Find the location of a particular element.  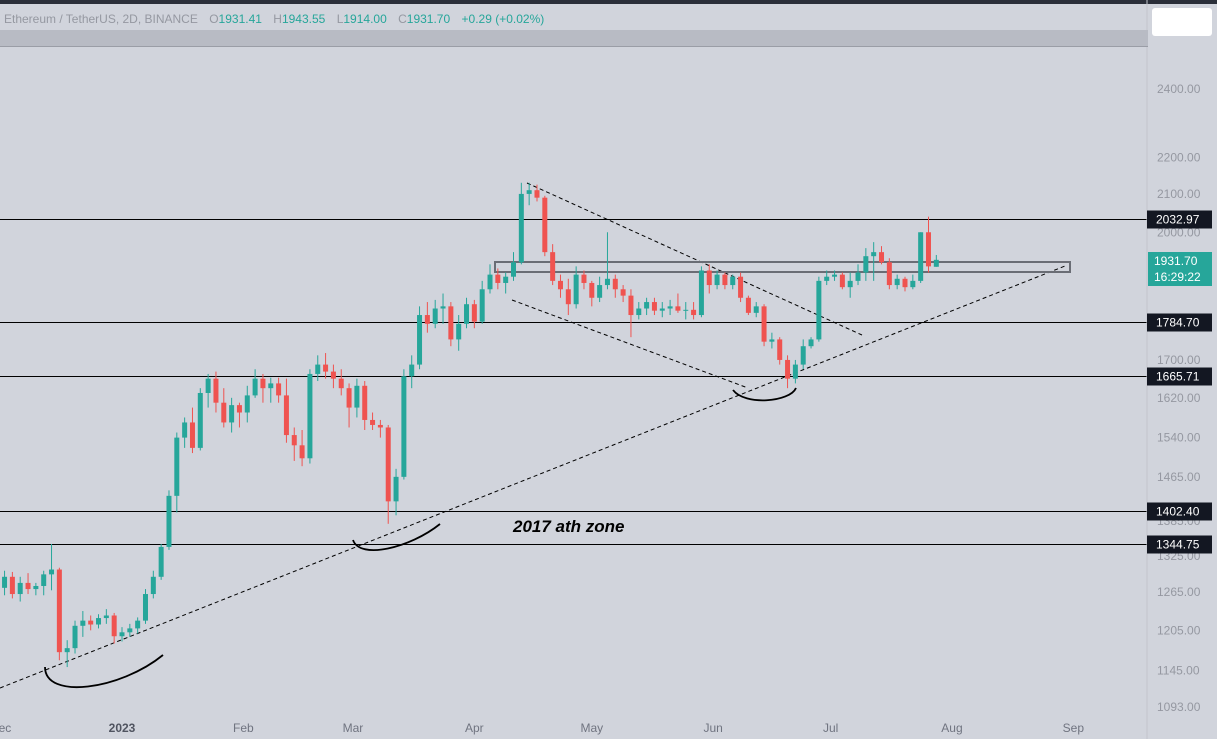

time-tick-label: 2023 is located at coordinates (122, 728).